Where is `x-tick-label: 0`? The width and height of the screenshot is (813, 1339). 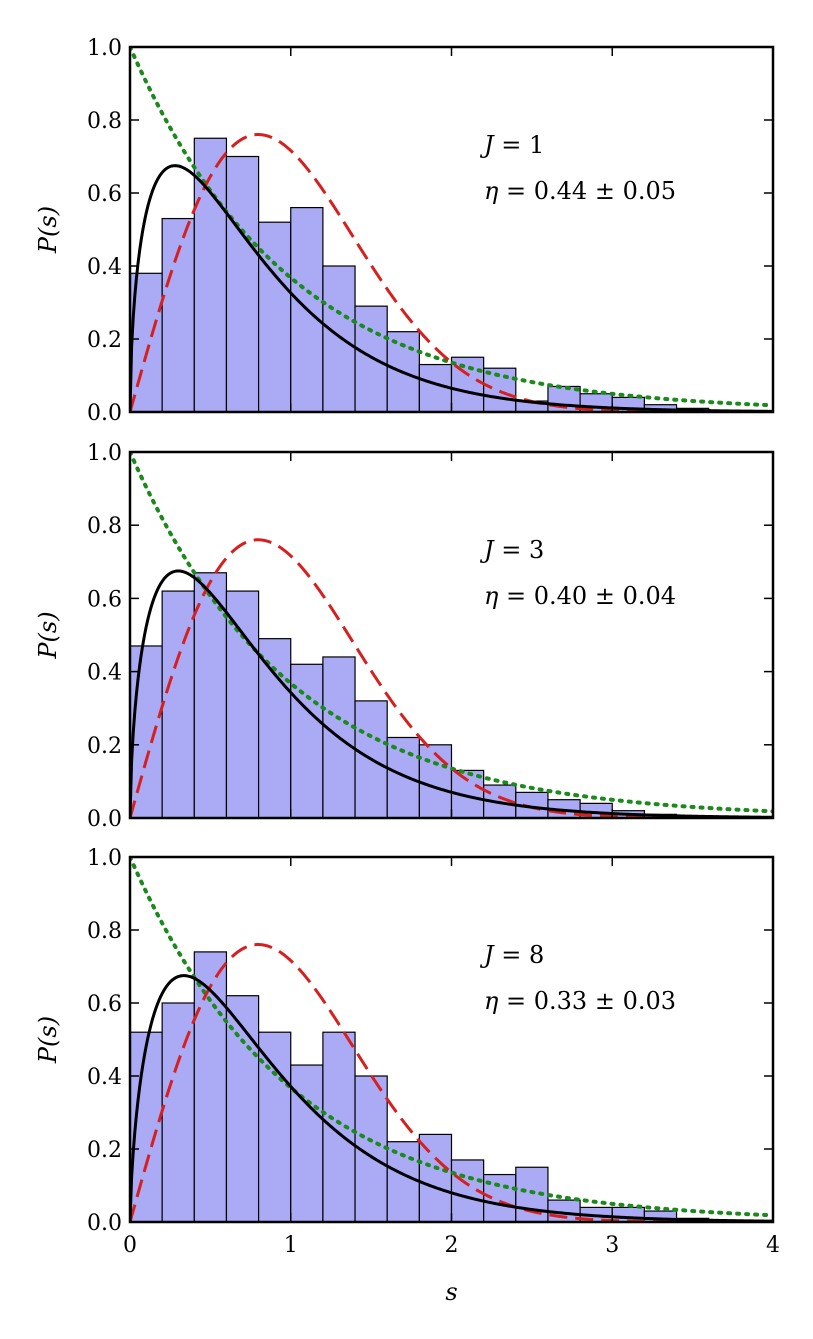 x-tick-label: 0 is located at coordinates (130, 1245).